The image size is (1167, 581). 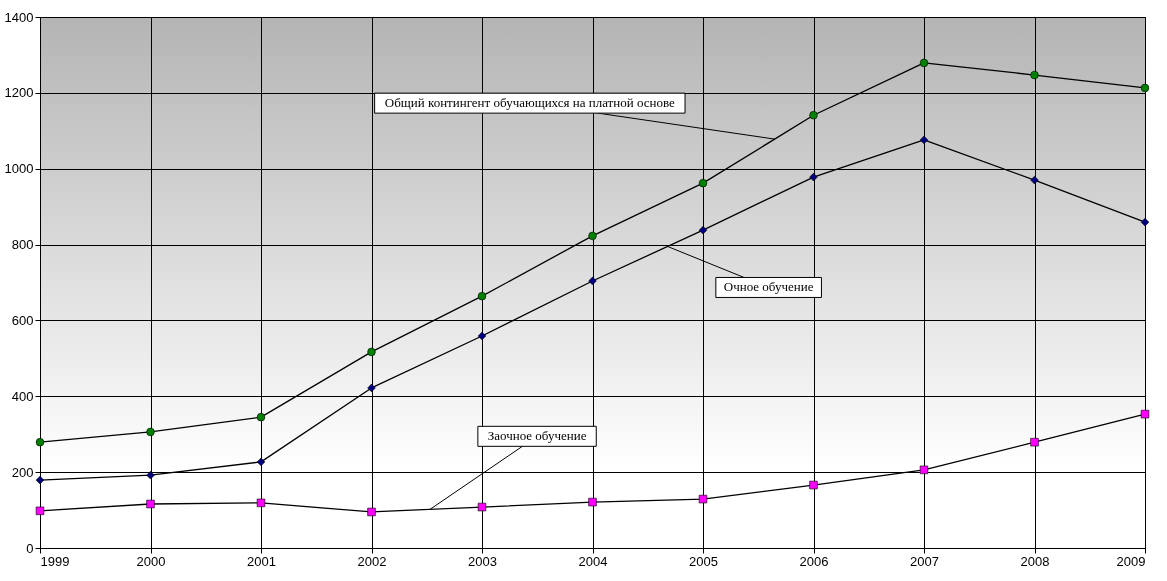 I want to click on x-tick-label: 2004, so click(x=593, y=561).